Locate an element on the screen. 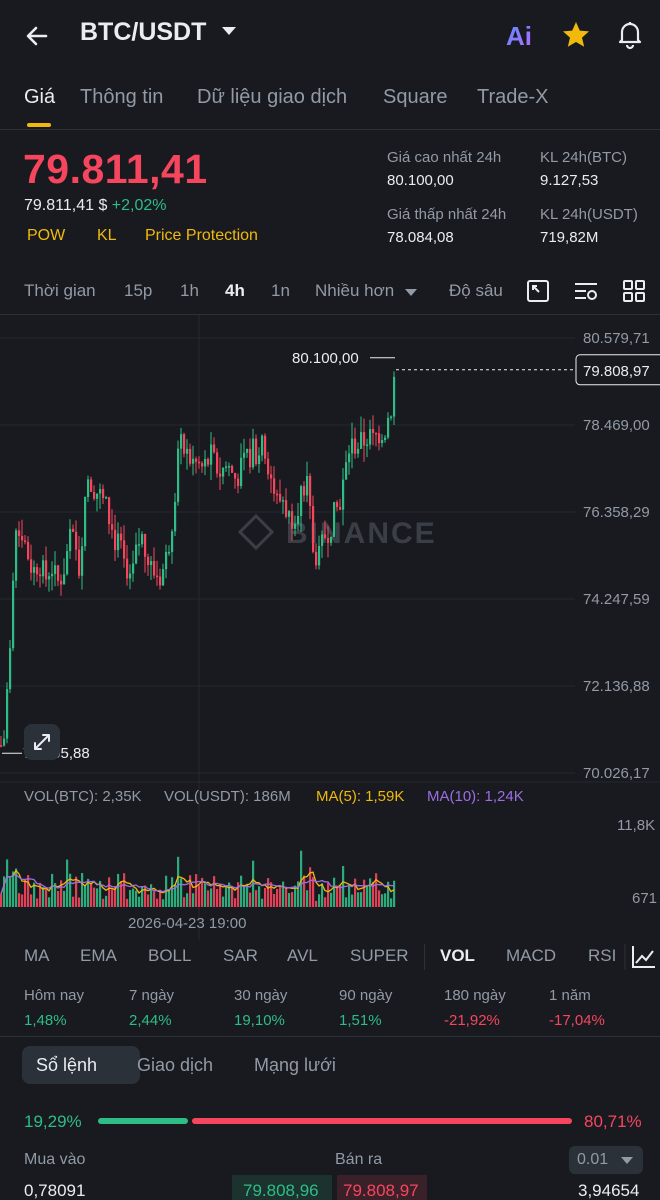 Image resolution: width=660 pixels, height=1200 pixels. tag-price-protection: Price Protection is located at coordinates (201, 235).